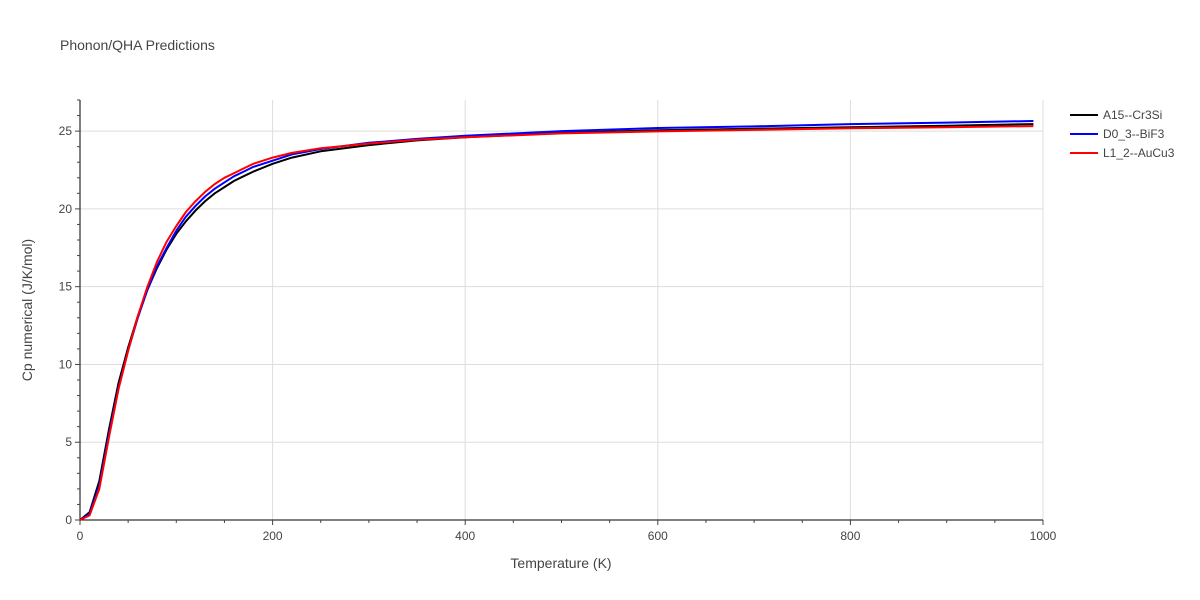 Image resolution: width=1200 pixels, height=600 pixels. Describe the element at coordinates (1134, 134) in the screenshot. I see `legend-label-1: D0_3--BiF3` at that location.